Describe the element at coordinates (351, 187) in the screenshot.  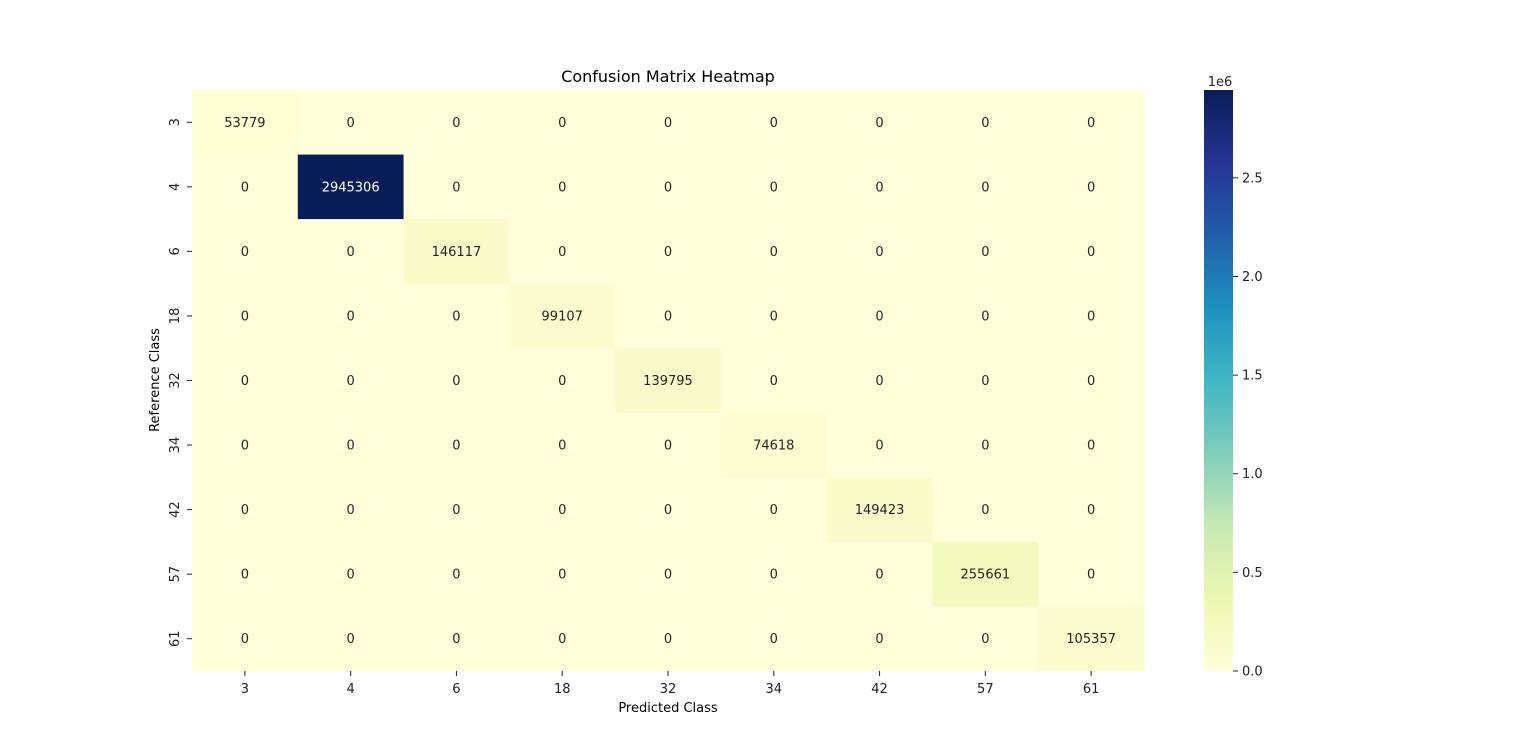
I see `heatmap-cell-value: 2945306` at that location.